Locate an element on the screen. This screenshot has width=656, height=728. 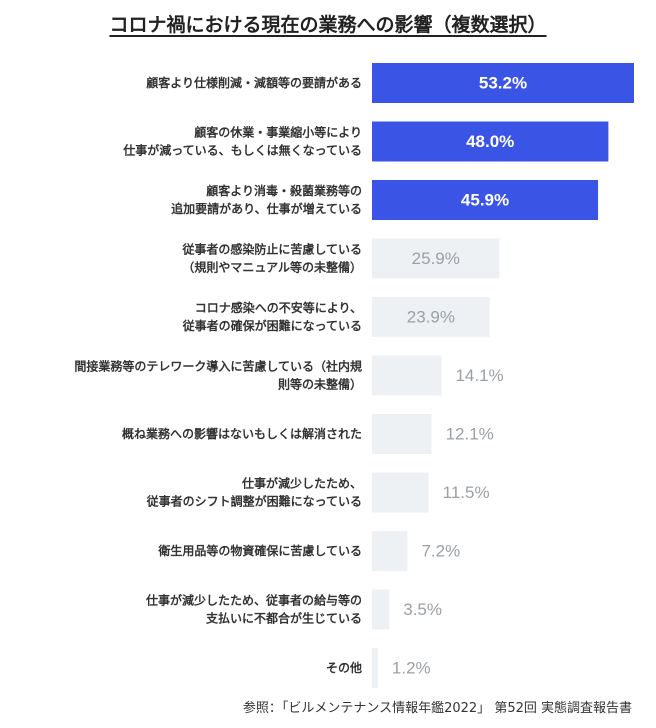
data-label: 45.9% is located at coordinates (485, 200).